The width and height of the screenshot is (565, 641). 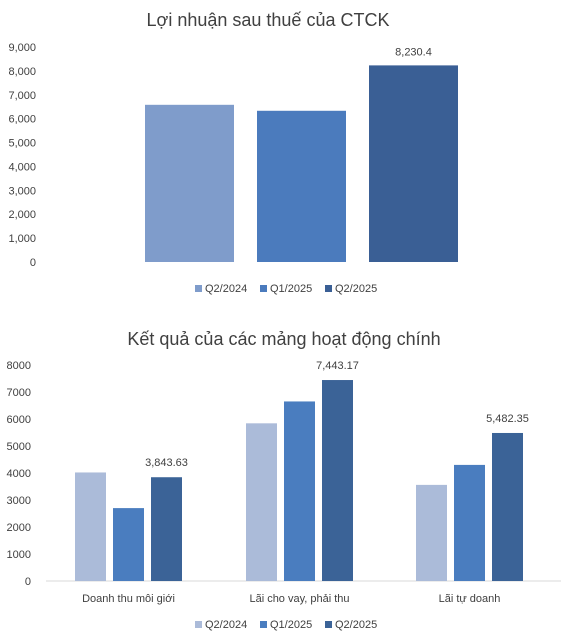 I want to click on y-tick-label: 3,000, so click(x=22, y=191).